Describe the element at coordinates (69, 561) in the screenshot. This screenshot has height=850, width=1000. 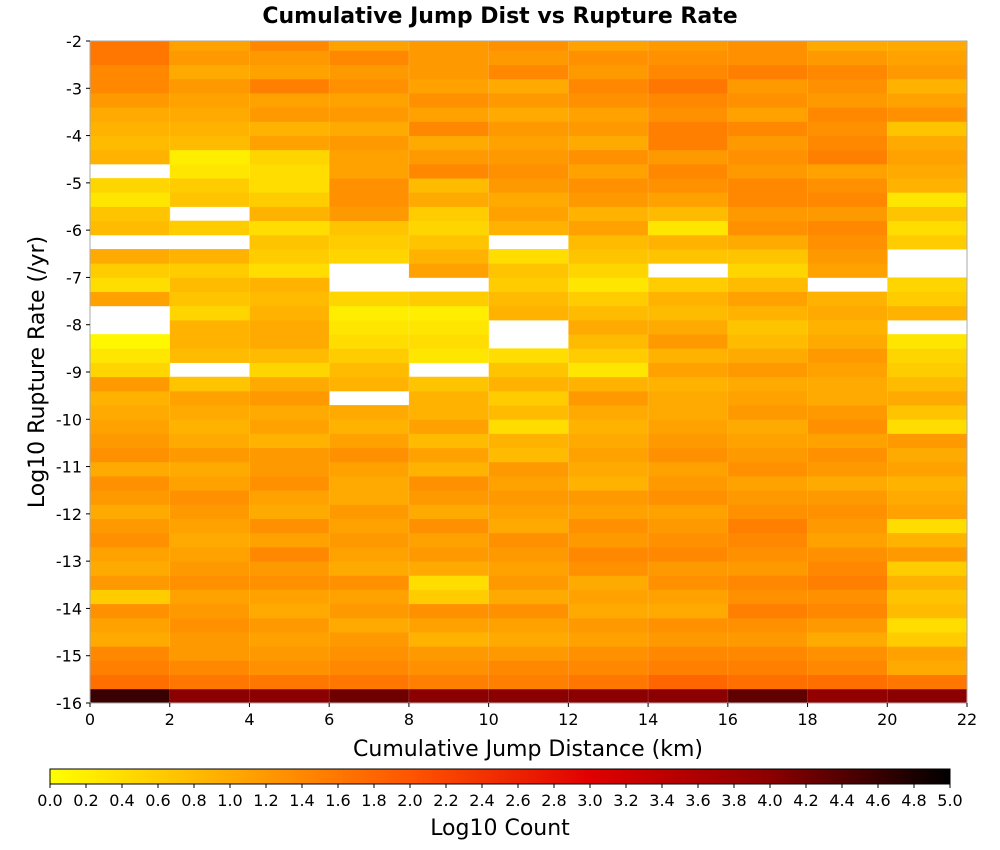
I see `y-tick-label: -13` at that location.